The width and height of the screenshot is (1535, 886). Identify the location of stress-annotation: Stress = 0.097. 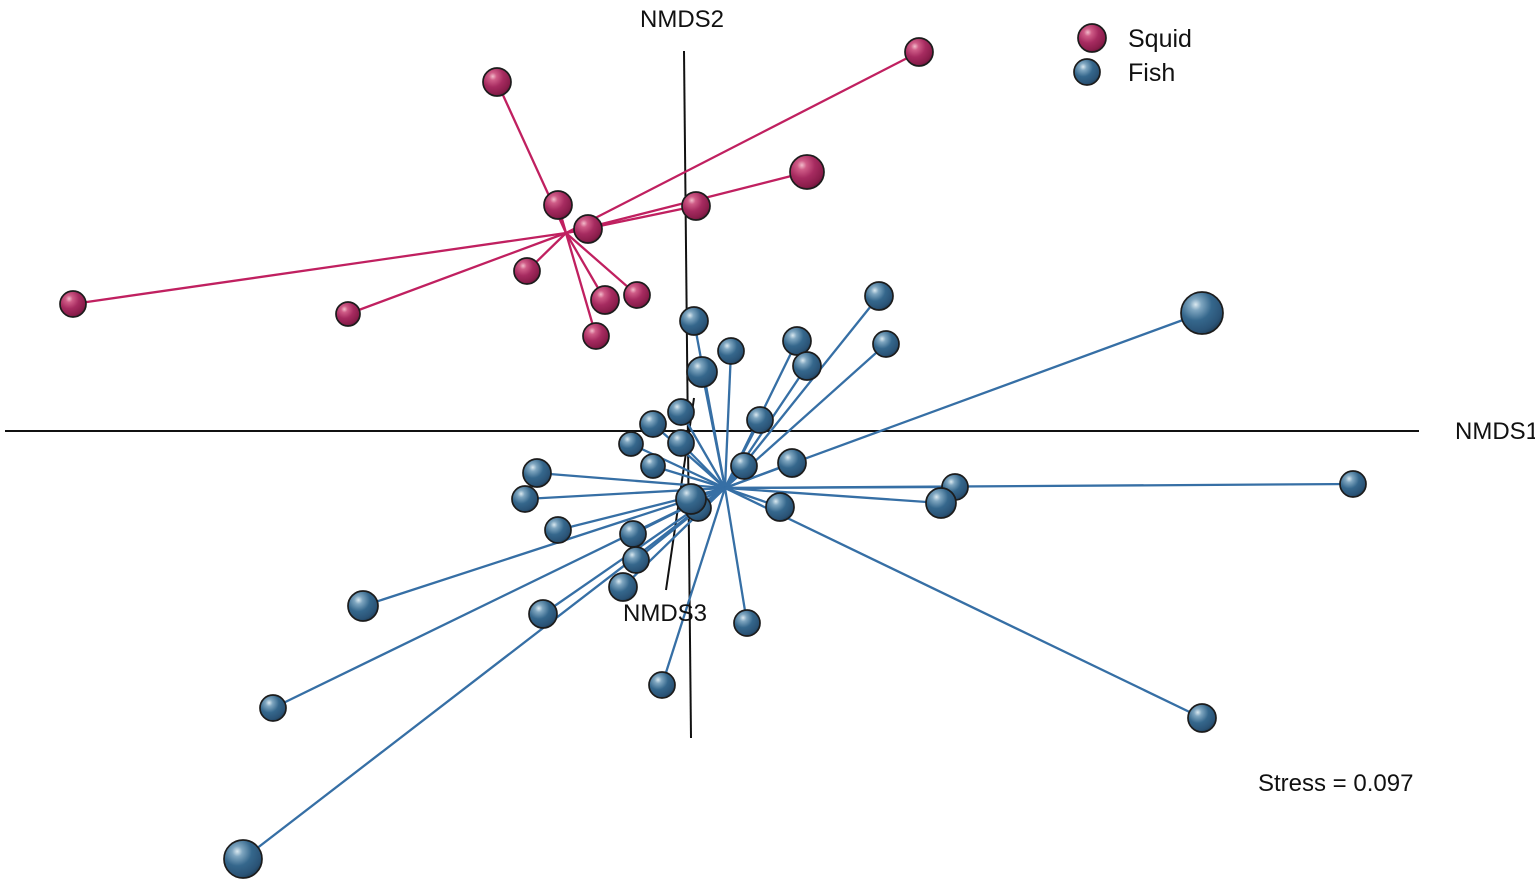
(1336, 783).